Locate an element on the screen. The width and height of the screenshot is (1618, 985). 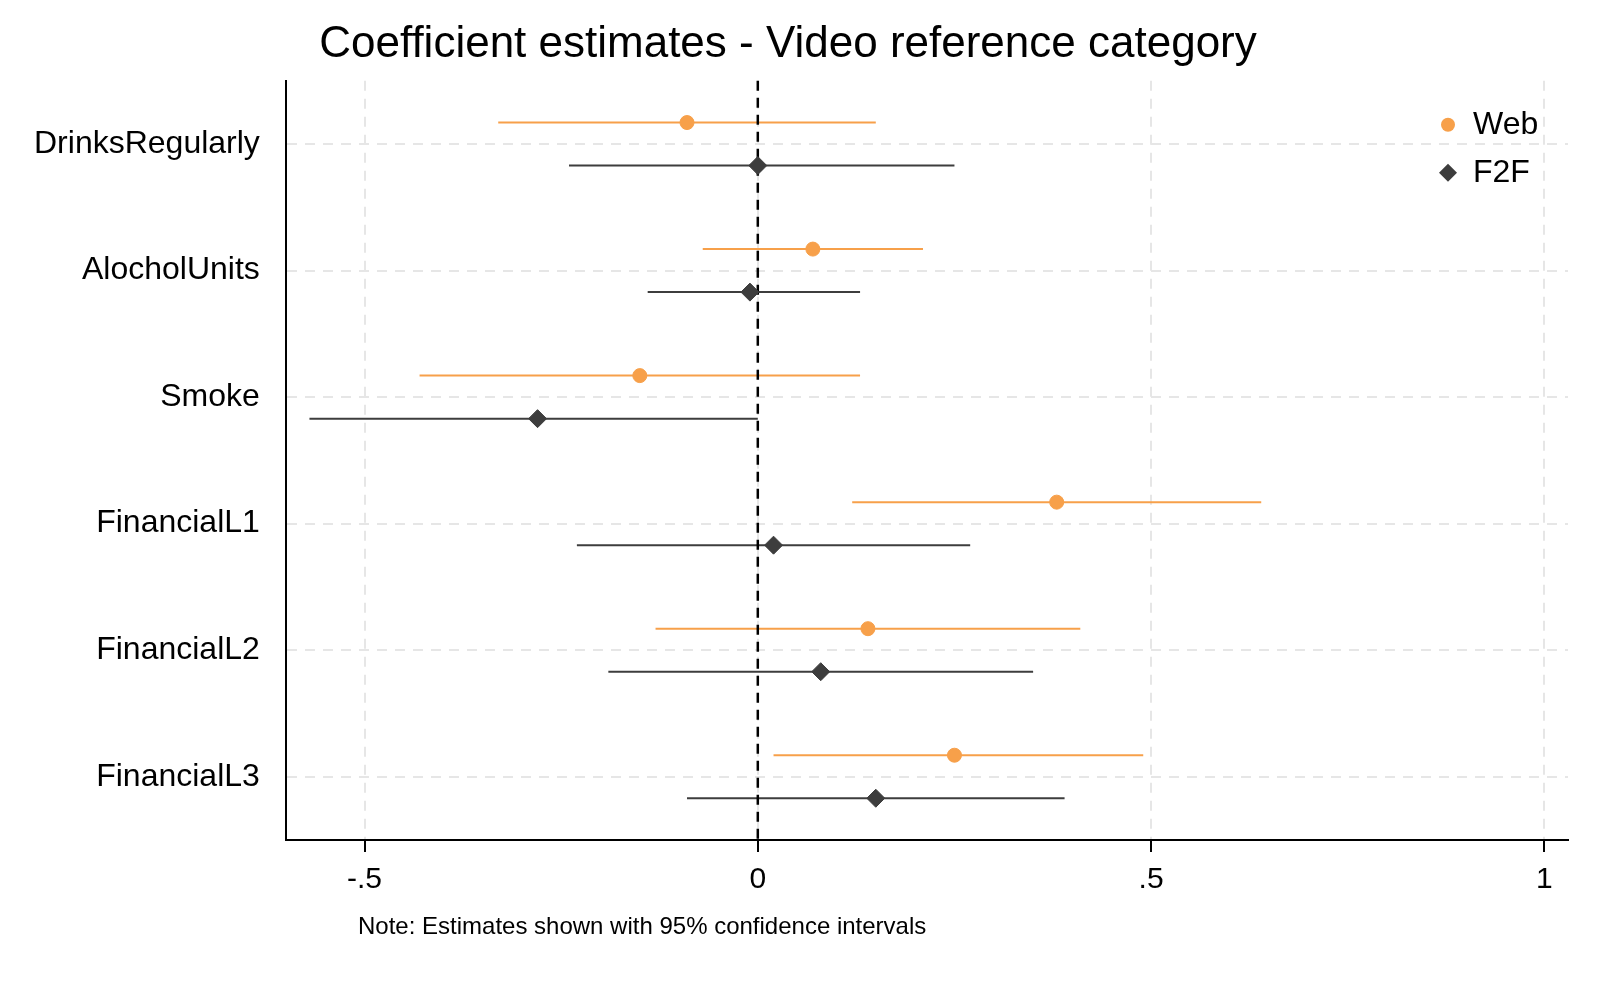
y-tick-label: FinancialL1 is located at coordinates (178, 521).